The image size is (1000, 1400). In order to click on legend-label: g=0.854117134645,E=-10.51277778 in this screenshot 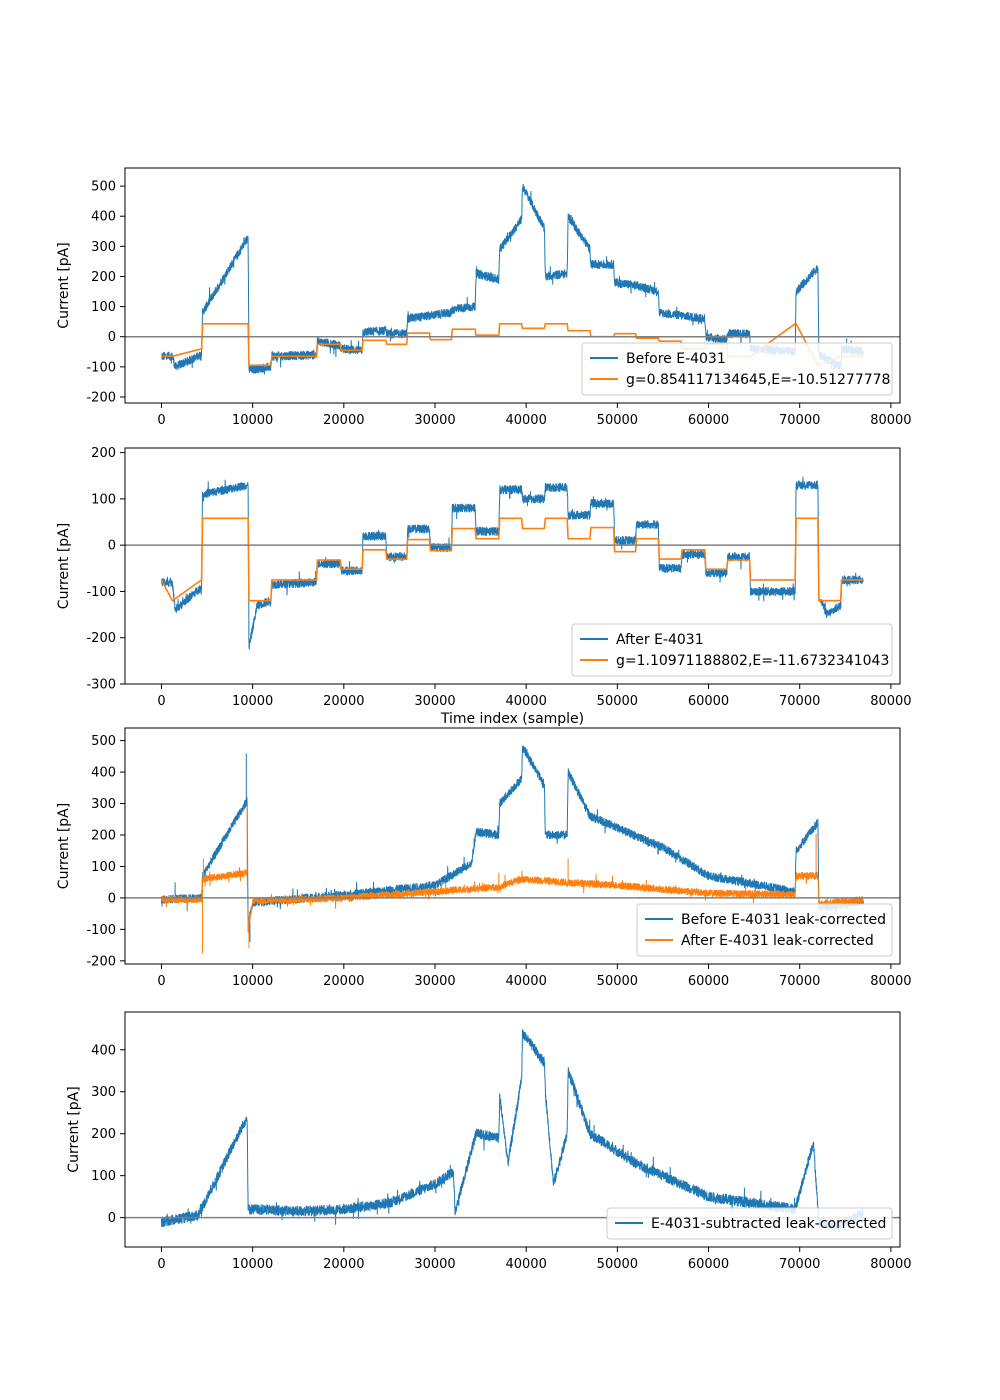, I will do `click(758, 380)`.